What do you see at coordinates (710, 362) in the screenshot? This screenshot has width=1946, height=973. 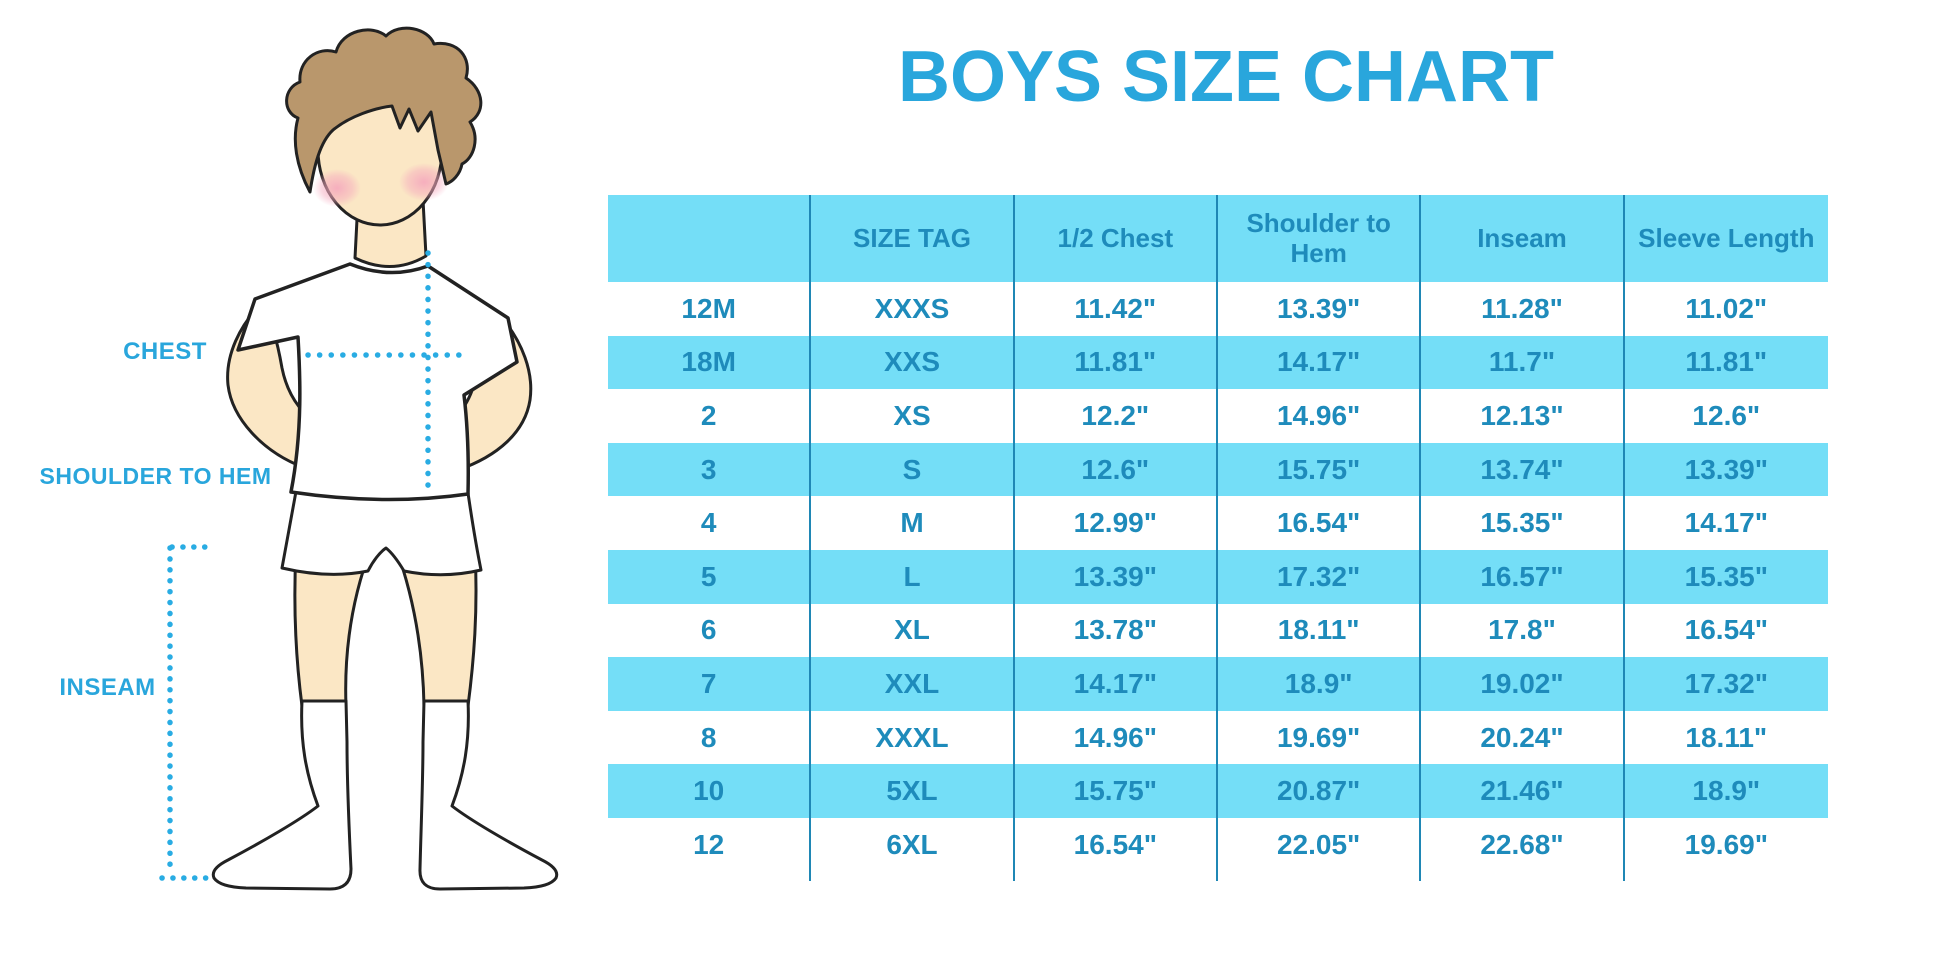 I see `row-label-cell: 18M` at bounding box center [710, 362].